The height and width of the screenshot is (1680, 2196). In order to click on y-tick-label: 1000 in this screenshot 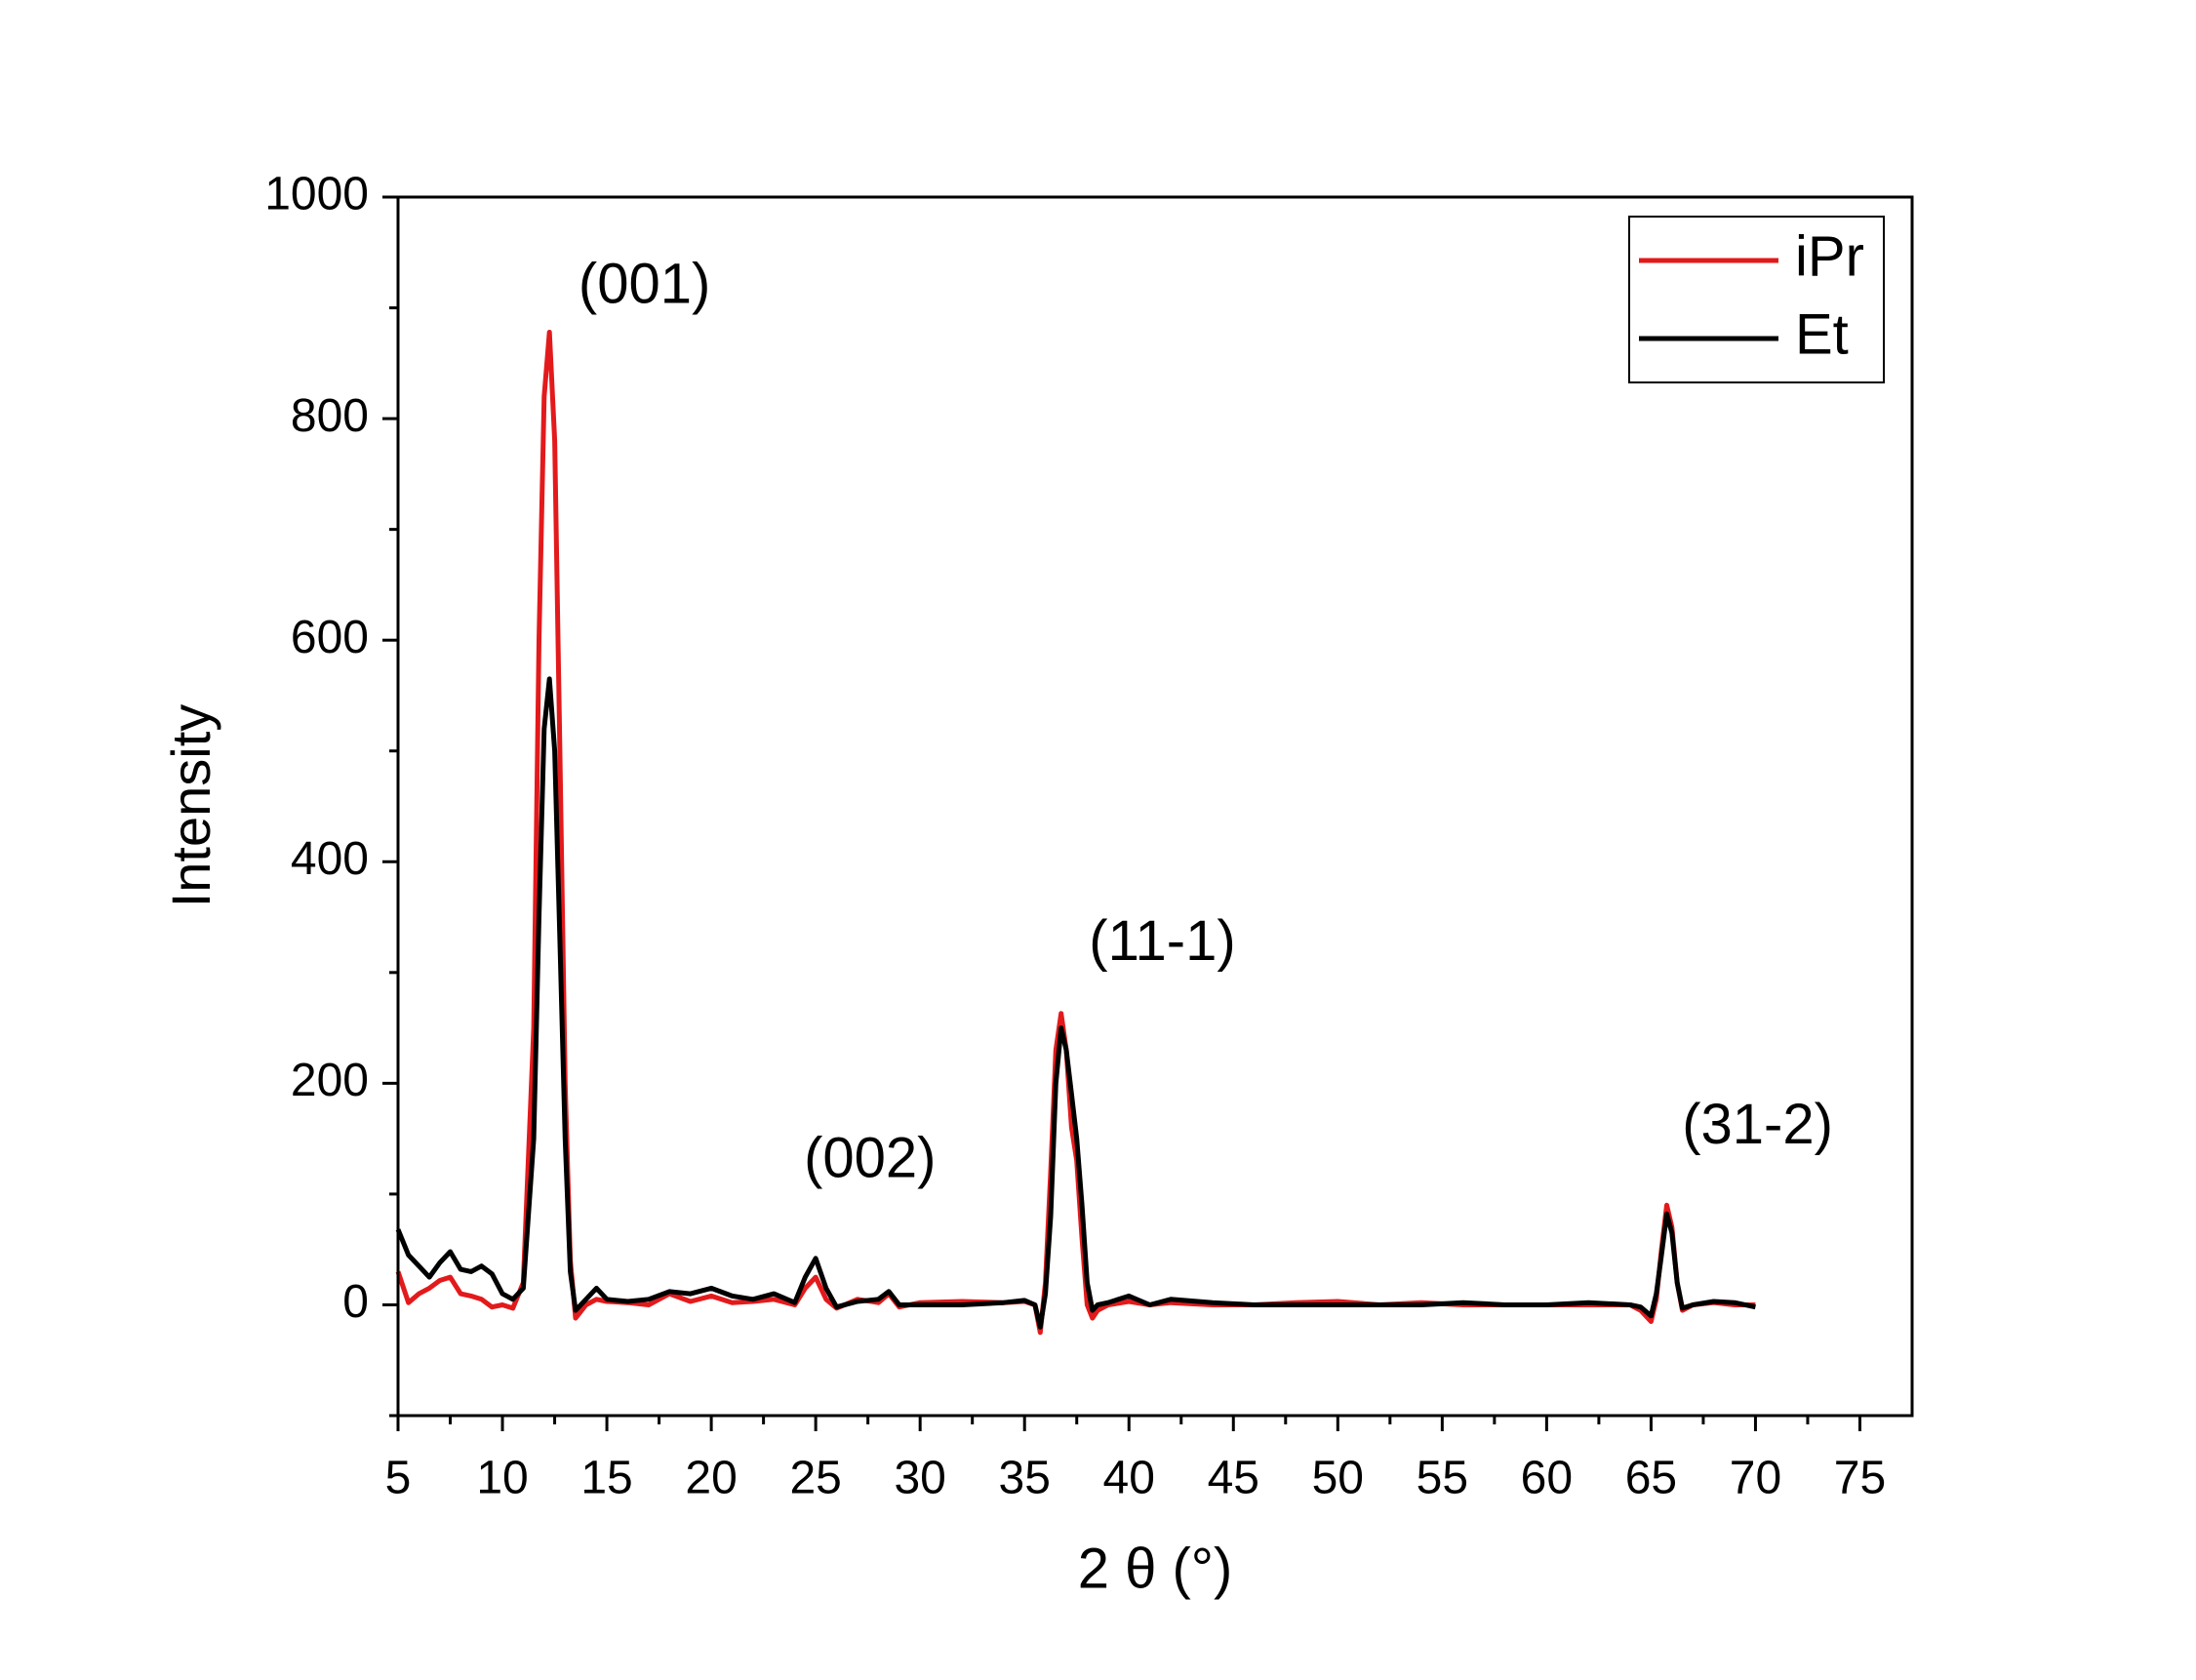, I will do `click(316, 194)`.